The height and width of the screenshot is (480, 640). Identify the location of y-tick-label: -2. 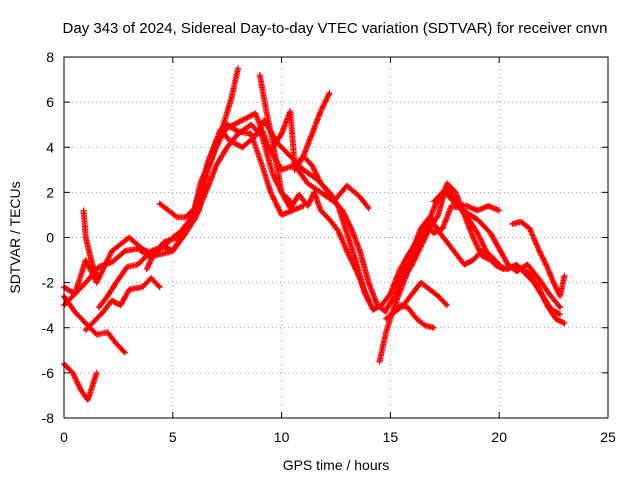
(48, 283).